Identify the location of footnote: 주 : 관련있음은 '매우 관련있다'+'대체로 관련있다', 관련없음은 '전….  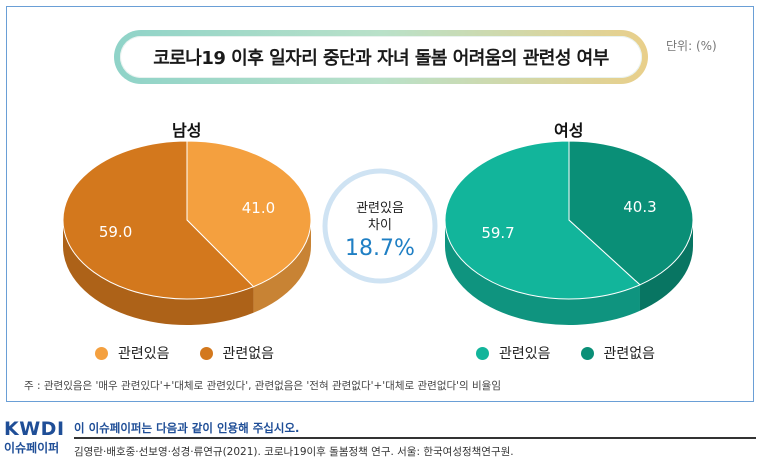
(262, 386).